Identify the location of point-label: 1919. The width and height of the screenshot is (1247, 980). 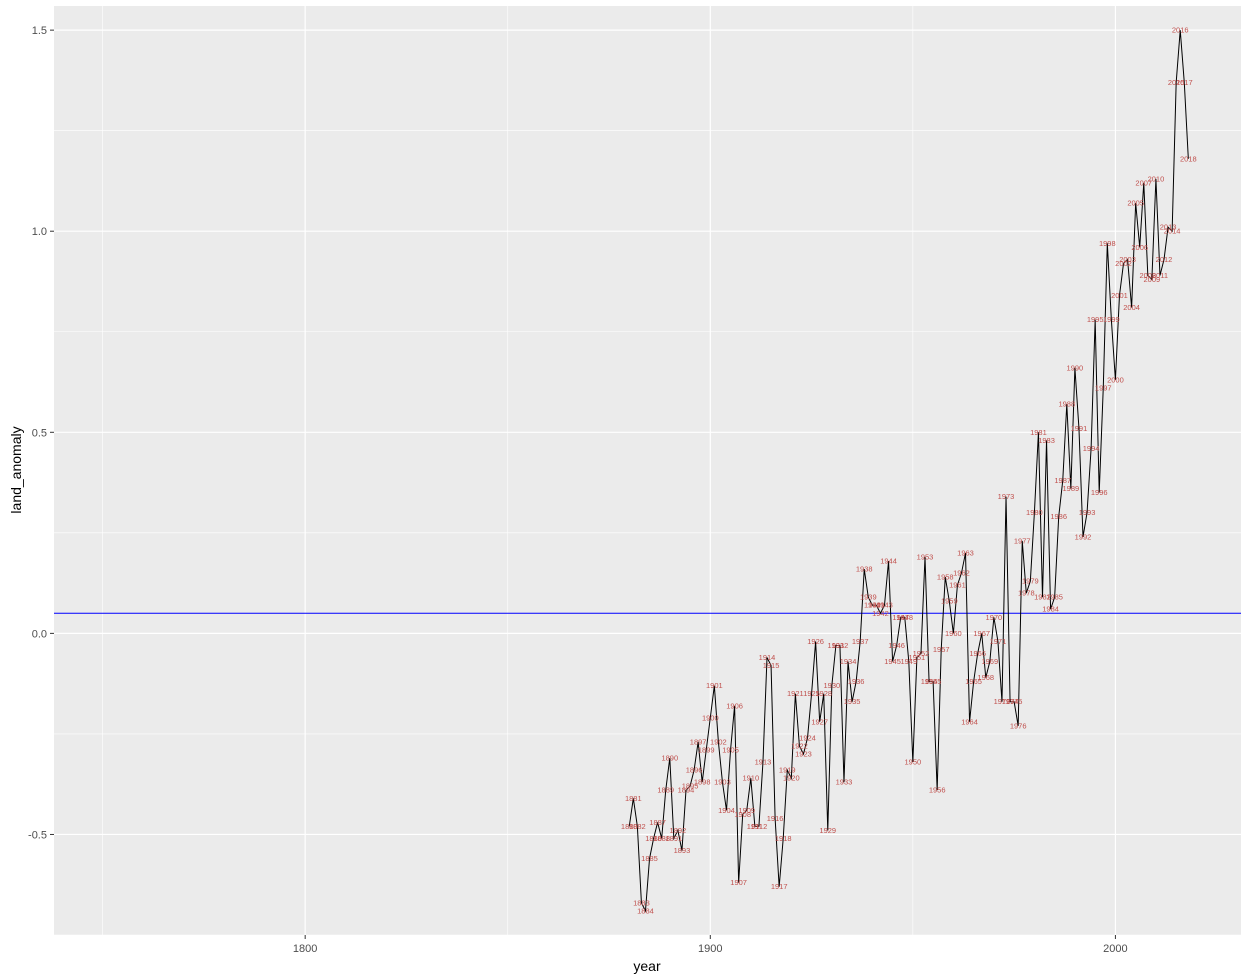
(787, 770).